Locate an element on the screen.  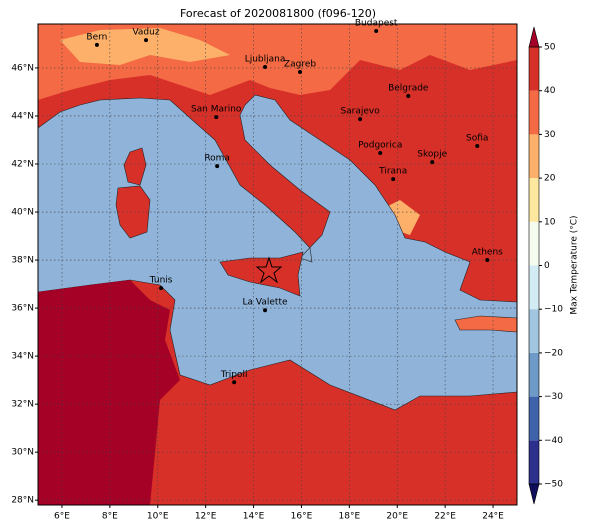
island-crete is located at coordinates (485, 324).